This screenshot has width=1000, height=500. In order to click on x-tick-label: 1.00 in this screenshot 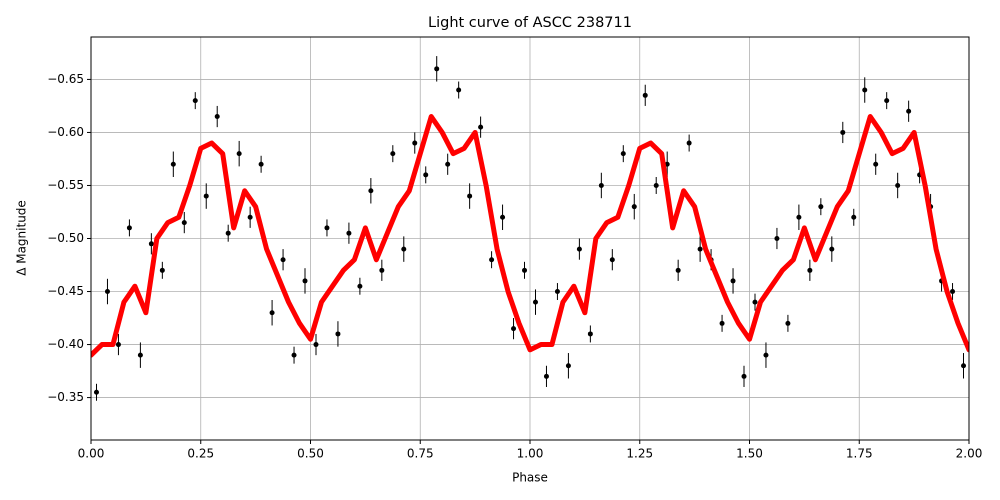, I will do `click(530, 454)`.